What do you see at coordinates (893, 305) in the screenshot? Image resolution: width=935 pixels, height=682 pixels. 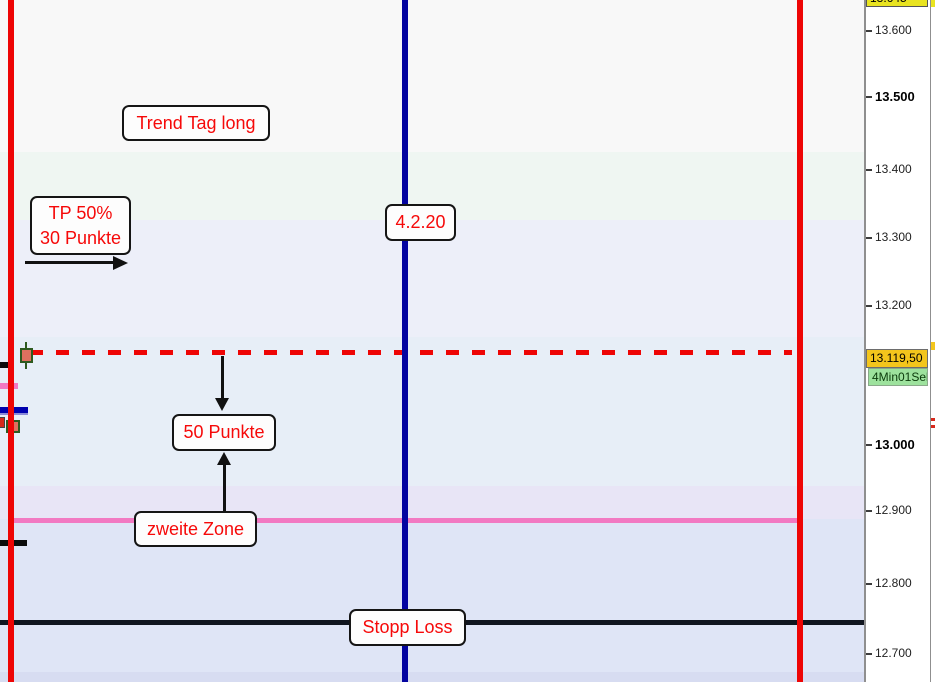 I see `axis-tick-13200: 13.200` at bounding box center [893, 305].